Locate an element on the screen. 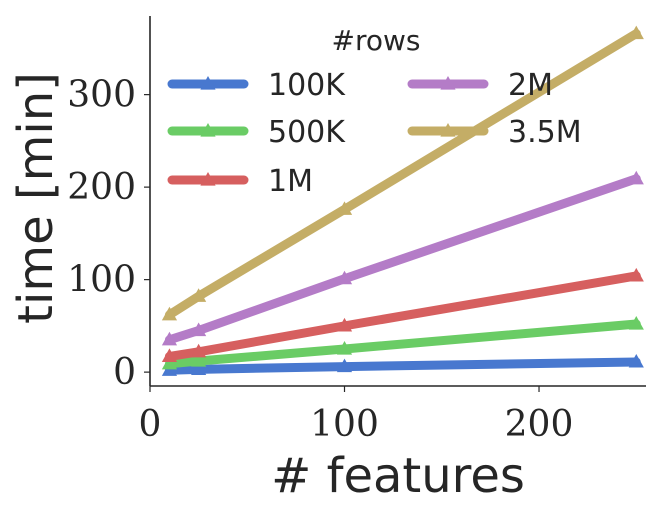 Image resolution: width=662 pixels, height=511 pixels. x-axis-title: # features is located at coordinates (398, 476).